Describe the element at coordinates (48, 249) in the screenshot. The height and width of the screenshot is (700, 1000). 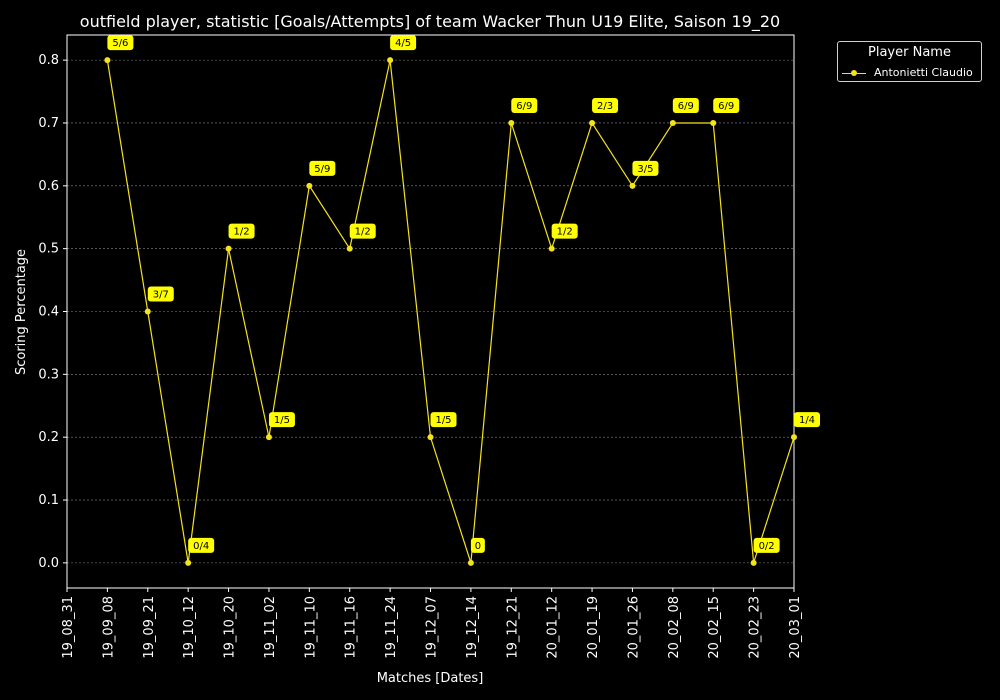
I see `y-tick-label: 0.5` at that location.